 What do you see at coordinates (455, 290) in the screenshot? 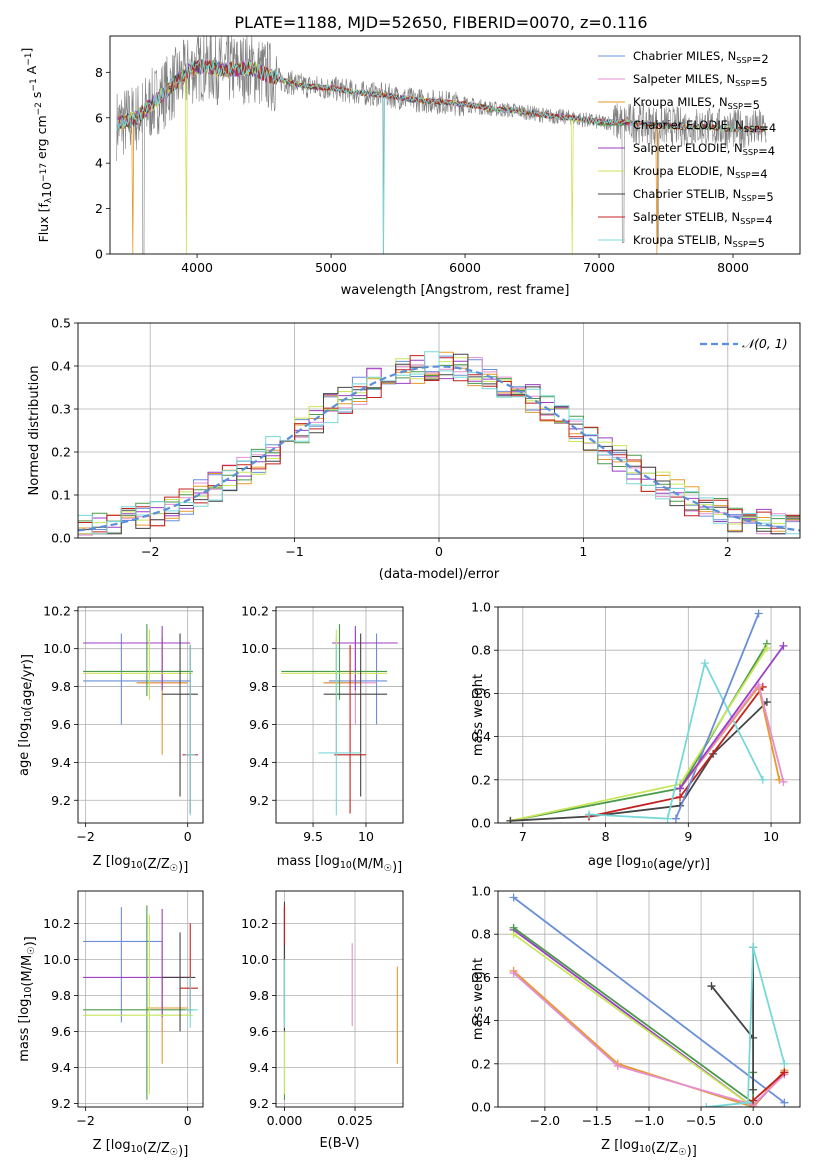
I see `x-axis-label: wavelength [Angstrom, rest frame]` at bounding box center [455, 290].